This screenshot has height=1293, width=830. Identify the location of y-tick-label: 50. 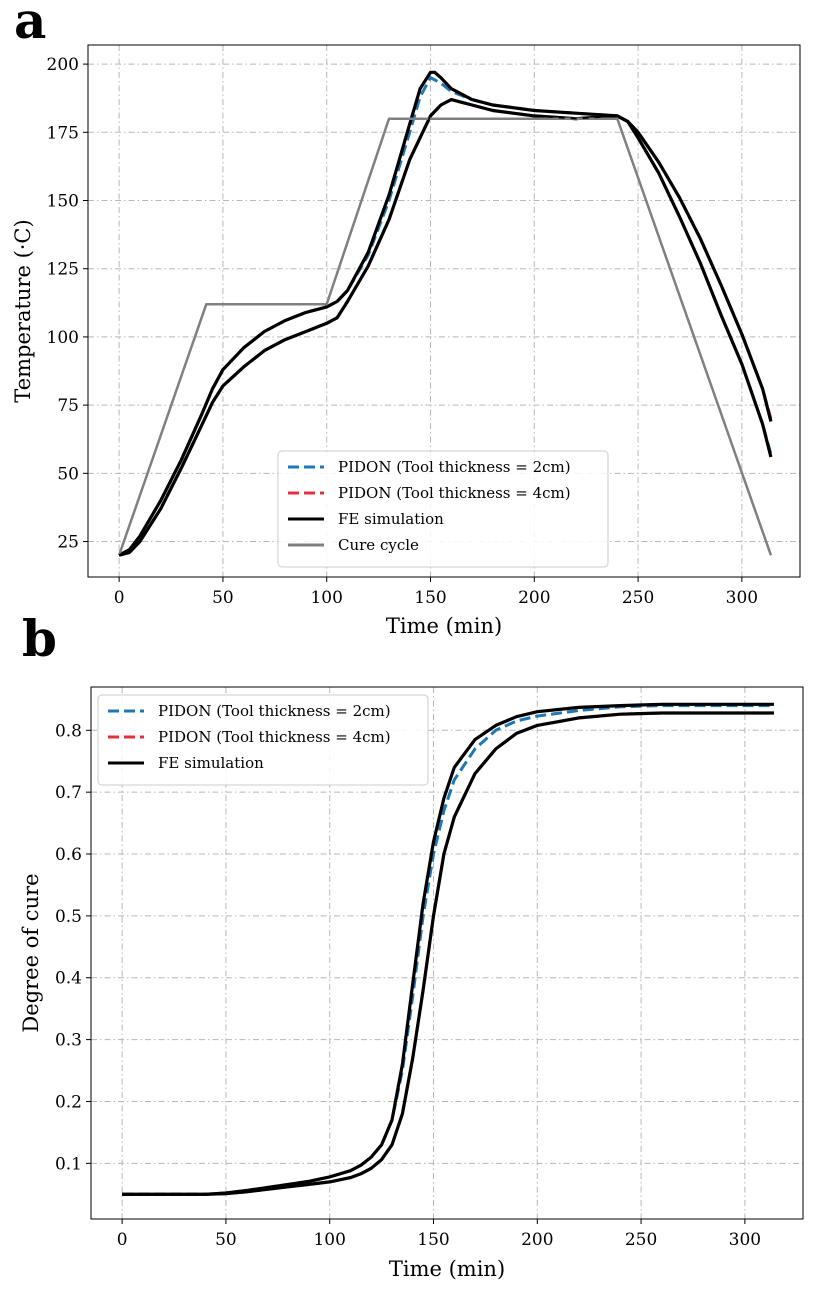
(68, 474).